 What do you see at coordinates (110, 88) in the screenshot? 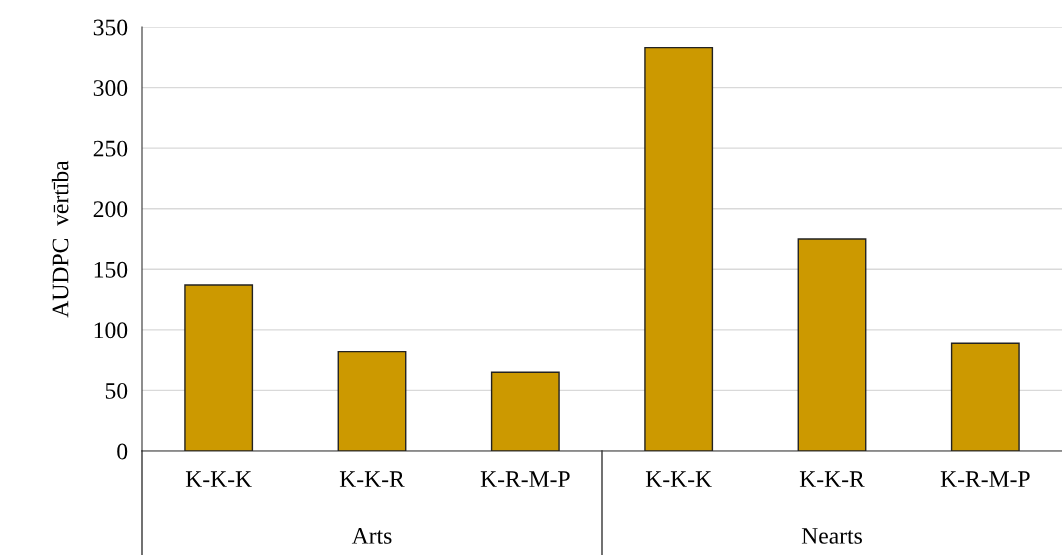
I see `y-tick-label: 300` at bounding box center [110, 88].